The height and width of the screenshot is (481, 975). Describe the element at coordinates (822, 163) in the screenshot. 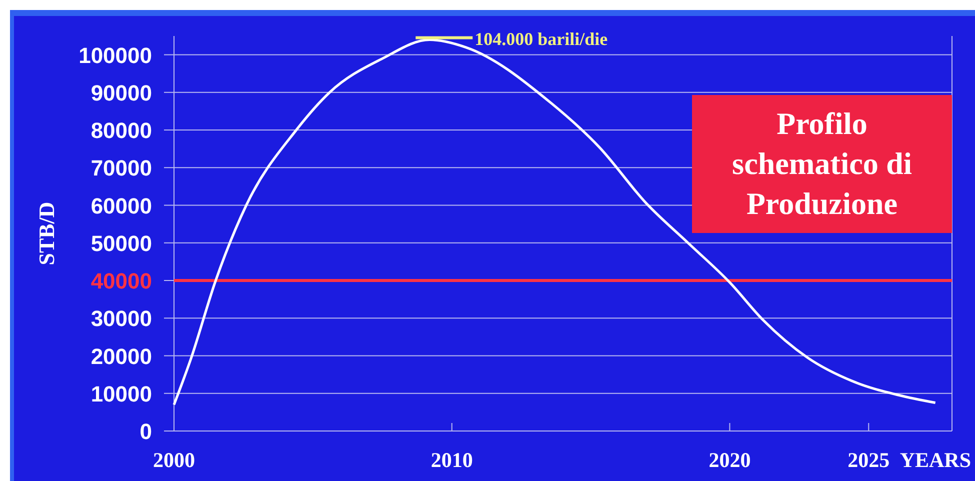

I see `text: Profilo schematico di Produzione` at that location.